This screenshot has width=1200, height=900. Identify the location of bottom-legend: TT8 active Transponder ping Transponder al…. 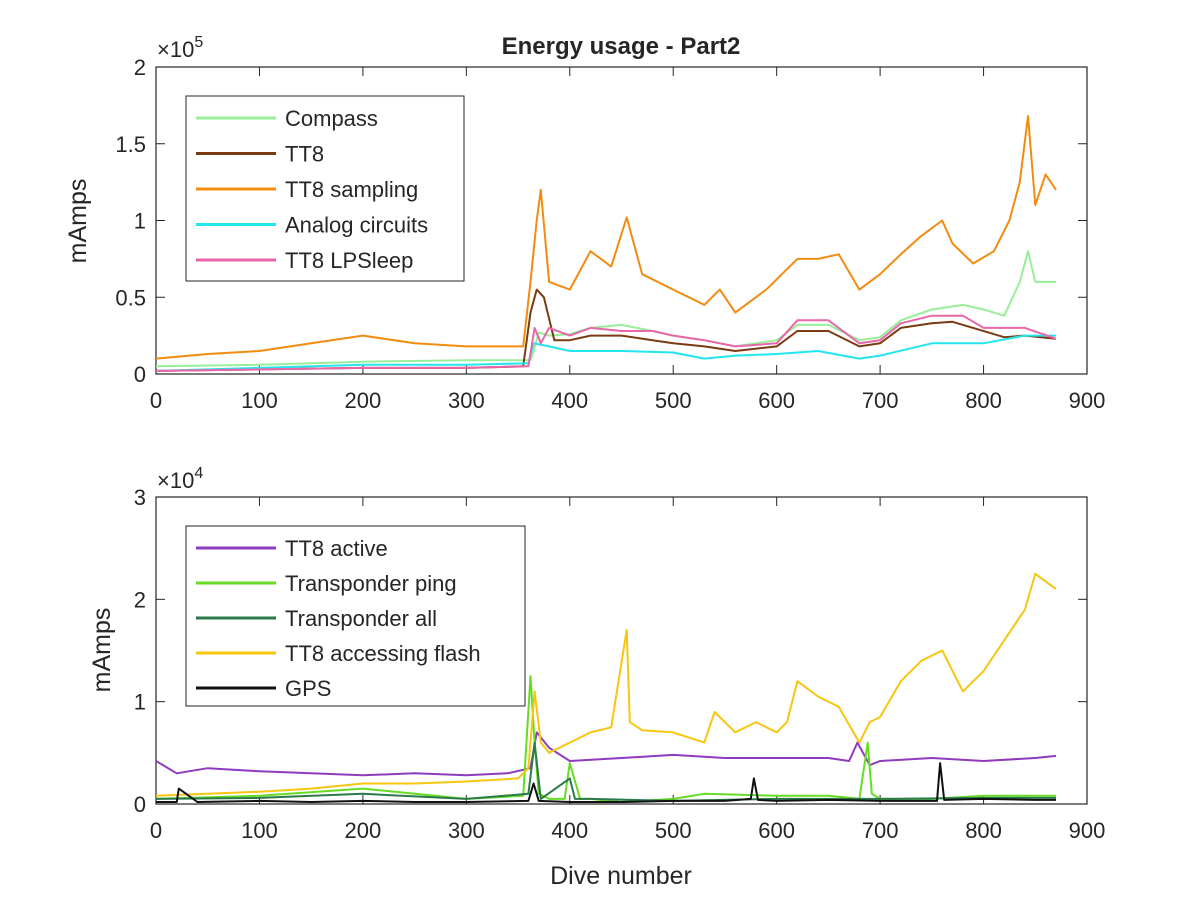
(355, 616).